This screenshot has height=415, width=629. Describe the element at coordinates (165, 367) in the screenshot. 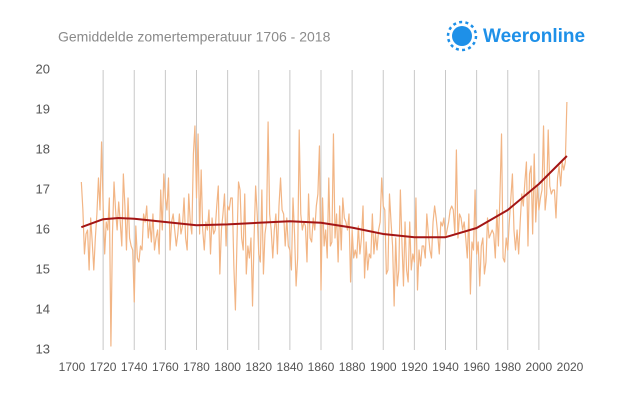

I see `x-tick-label: 1760` at that location.